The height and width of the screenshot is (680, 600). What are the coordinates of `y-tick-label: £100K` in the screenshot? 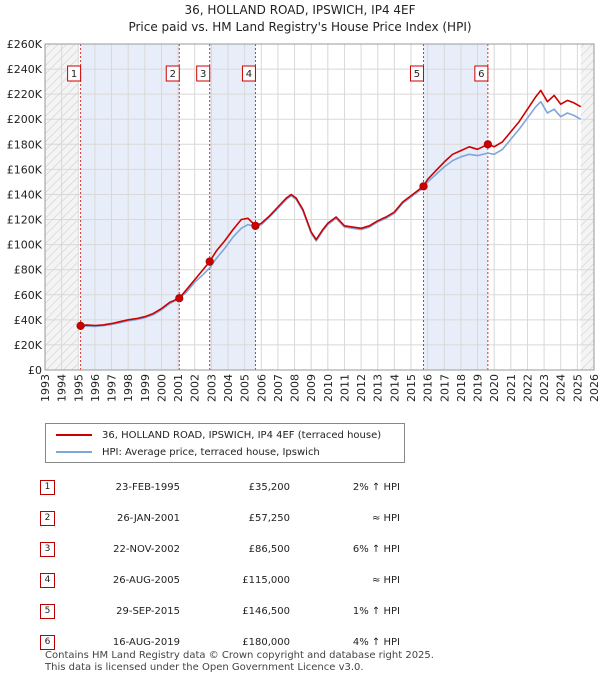 It's located at (25, 245).